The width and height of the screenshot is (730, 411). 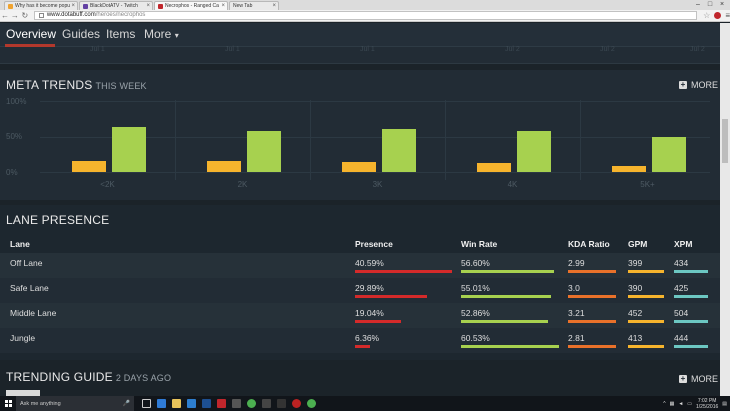 What do you see at coordinates (698, 4) in the screenshot?
I see `minimize-icon: –` at bounding box center [698, 4].